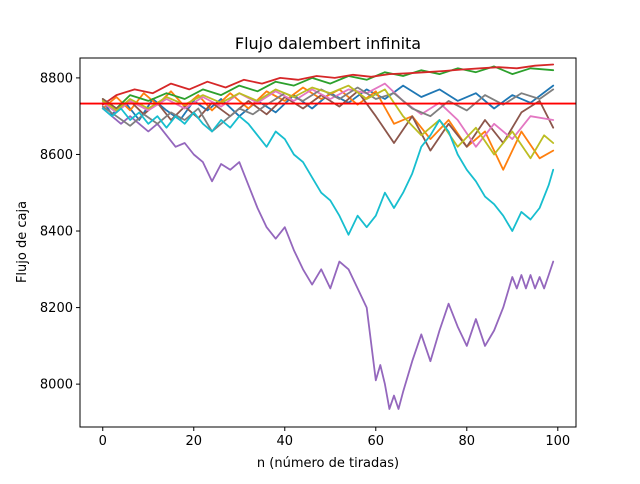 The height and width of the screenshot is (484, 640). Describe the element at coordinates (56, 385) in the screenshot. I see `y-tick-label: 8000` at that location.